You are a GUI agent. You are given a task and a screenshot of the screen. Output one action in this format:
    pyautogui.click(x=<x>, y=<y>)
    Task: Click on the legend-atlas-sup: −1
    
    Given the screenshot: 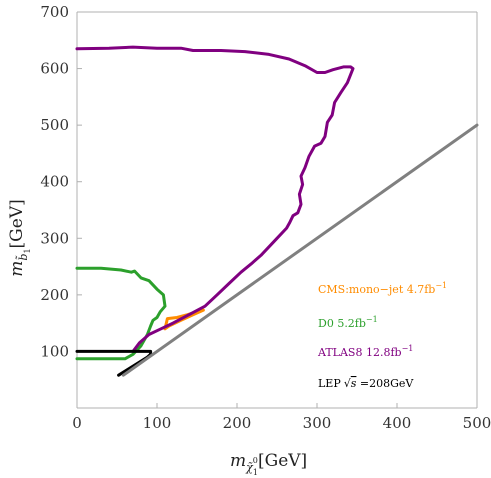 What is the action you would take?
    pyautogui.click(x=408, y=348)
    